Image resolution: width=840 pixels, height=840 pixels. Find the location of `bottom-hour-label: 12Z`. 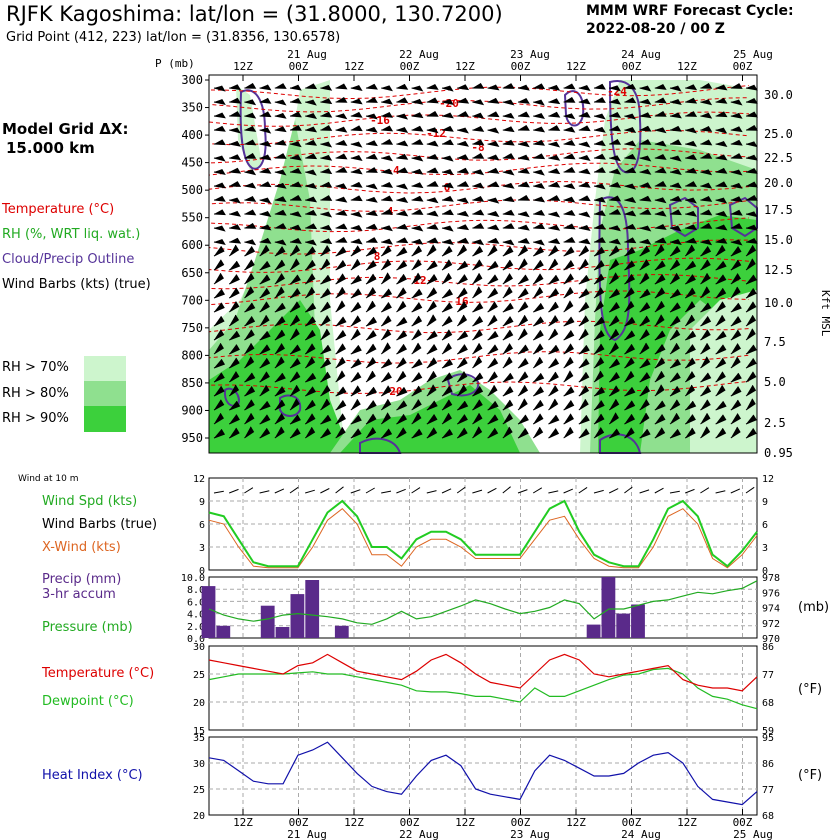

bottom-hour-label: 12Z is located at coordinates (243, 822).